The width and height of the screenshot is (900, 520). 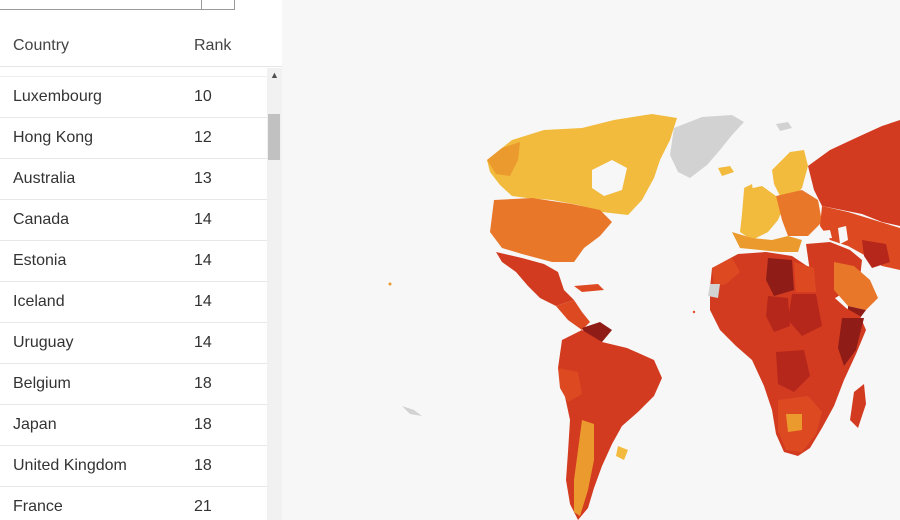 I want to click on table-row: Estonia 14, so click(x=133, y=261).